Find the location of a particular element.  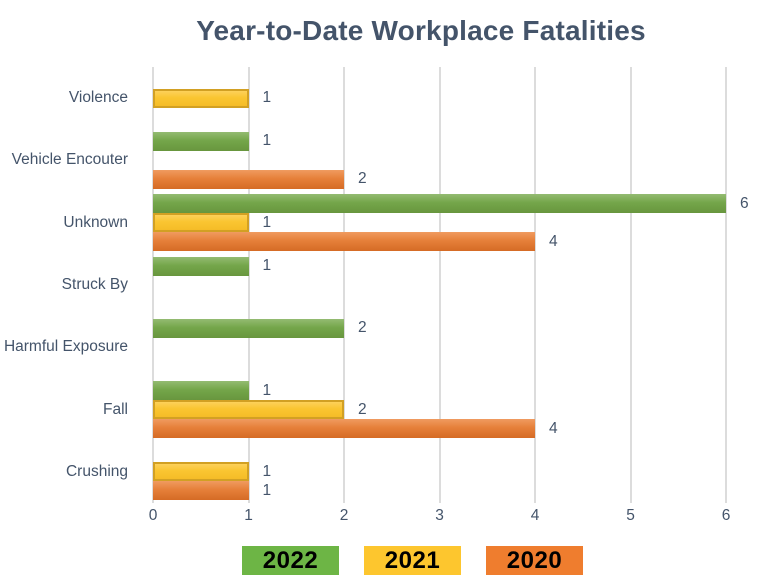

legend: 2022 2021 2020 is located at coordinates (412, 560).